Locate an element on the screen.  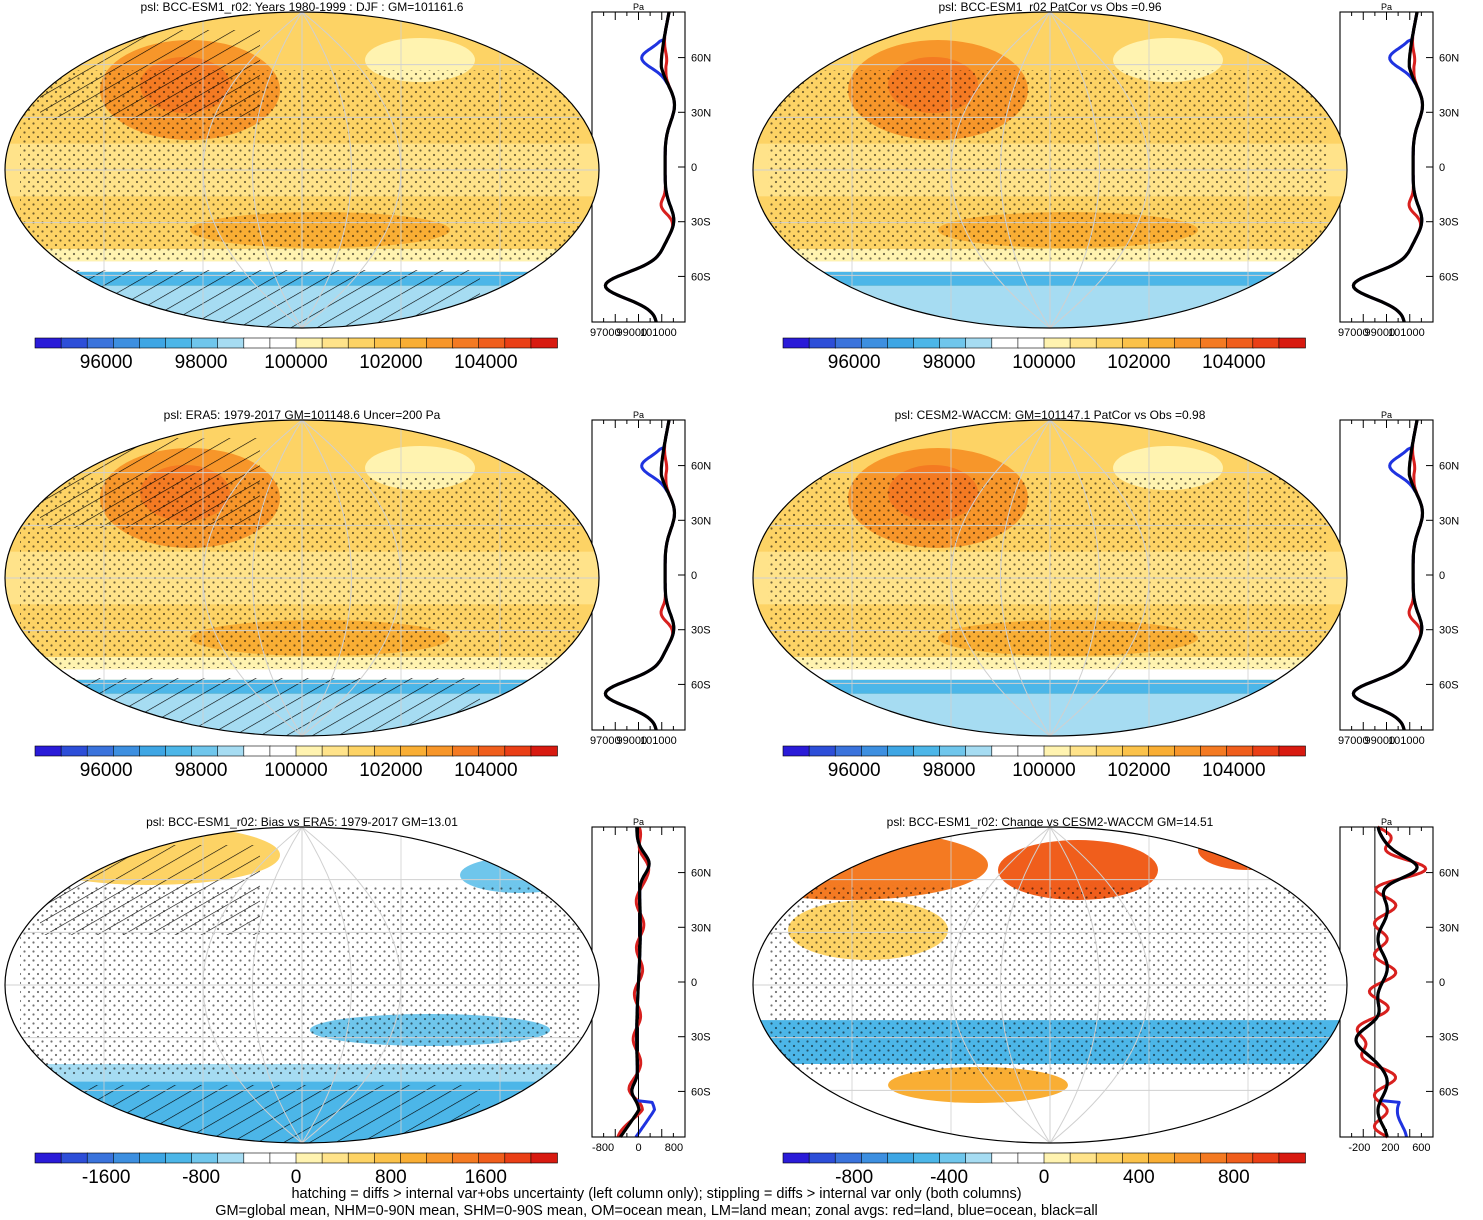
colorbar-tick-label: 100000 is located at coordinates (295, 362).